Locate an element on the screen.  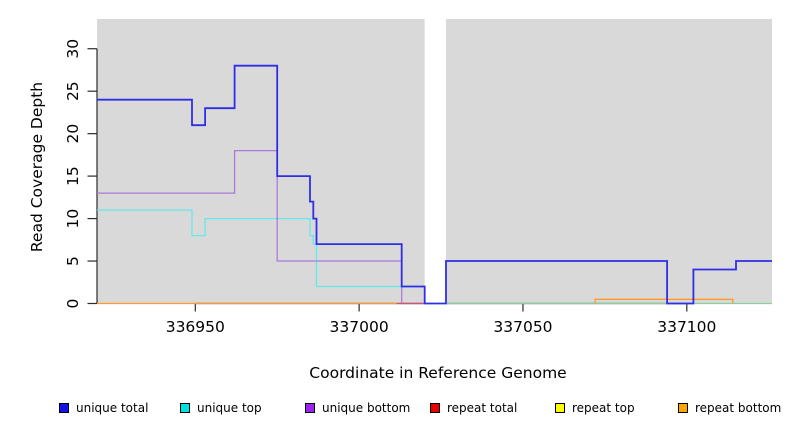
legend-swatch-repeat-total is located at coordinates (435, 408).